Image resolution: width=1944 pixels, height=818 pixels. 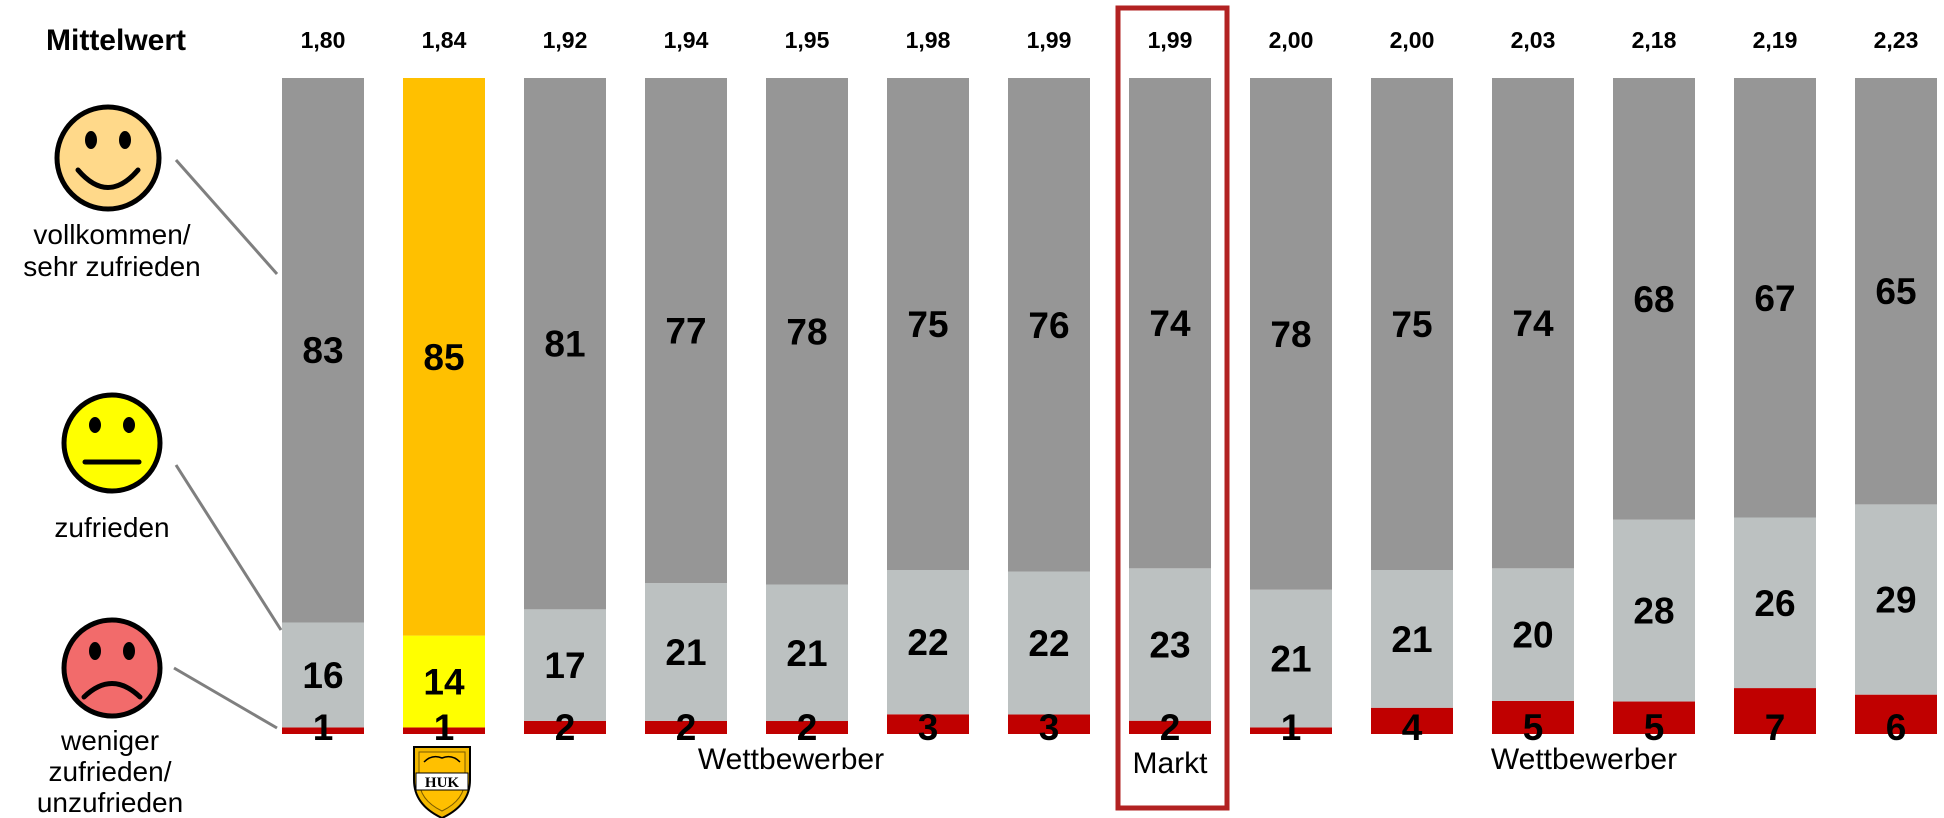 I want to click on mean-value-label: 2,03, so click(x=1533, y=40).